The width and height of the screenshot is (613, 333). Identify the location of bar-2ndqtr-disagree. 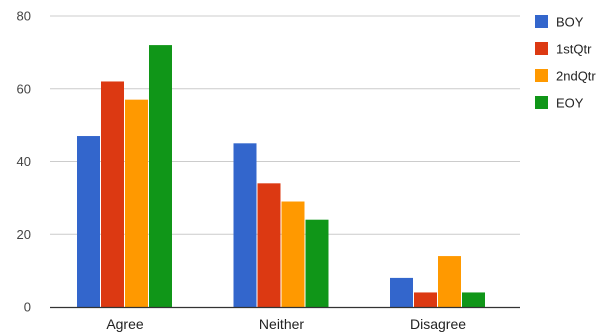
(449, 281).